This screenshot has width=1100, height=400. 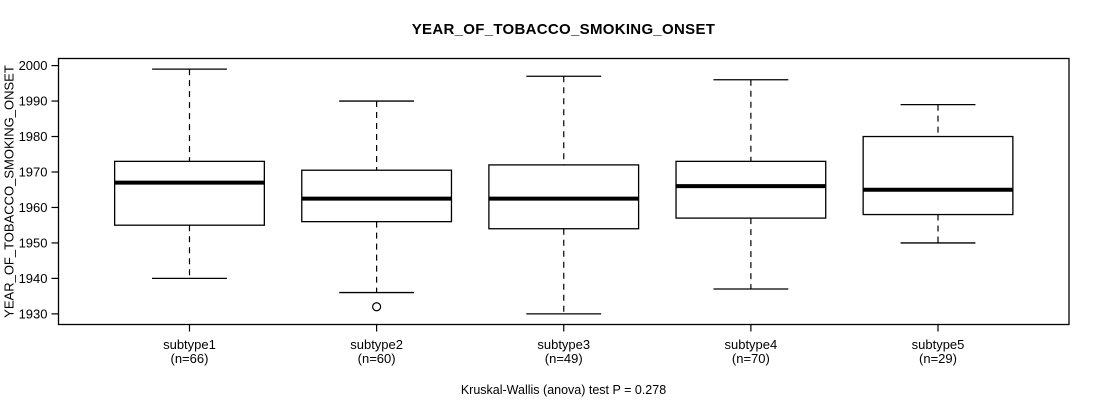 What do you see at coordinates (377, 307) in the screenshot?
I see `outlier-point` at bounding box center [377, 307].